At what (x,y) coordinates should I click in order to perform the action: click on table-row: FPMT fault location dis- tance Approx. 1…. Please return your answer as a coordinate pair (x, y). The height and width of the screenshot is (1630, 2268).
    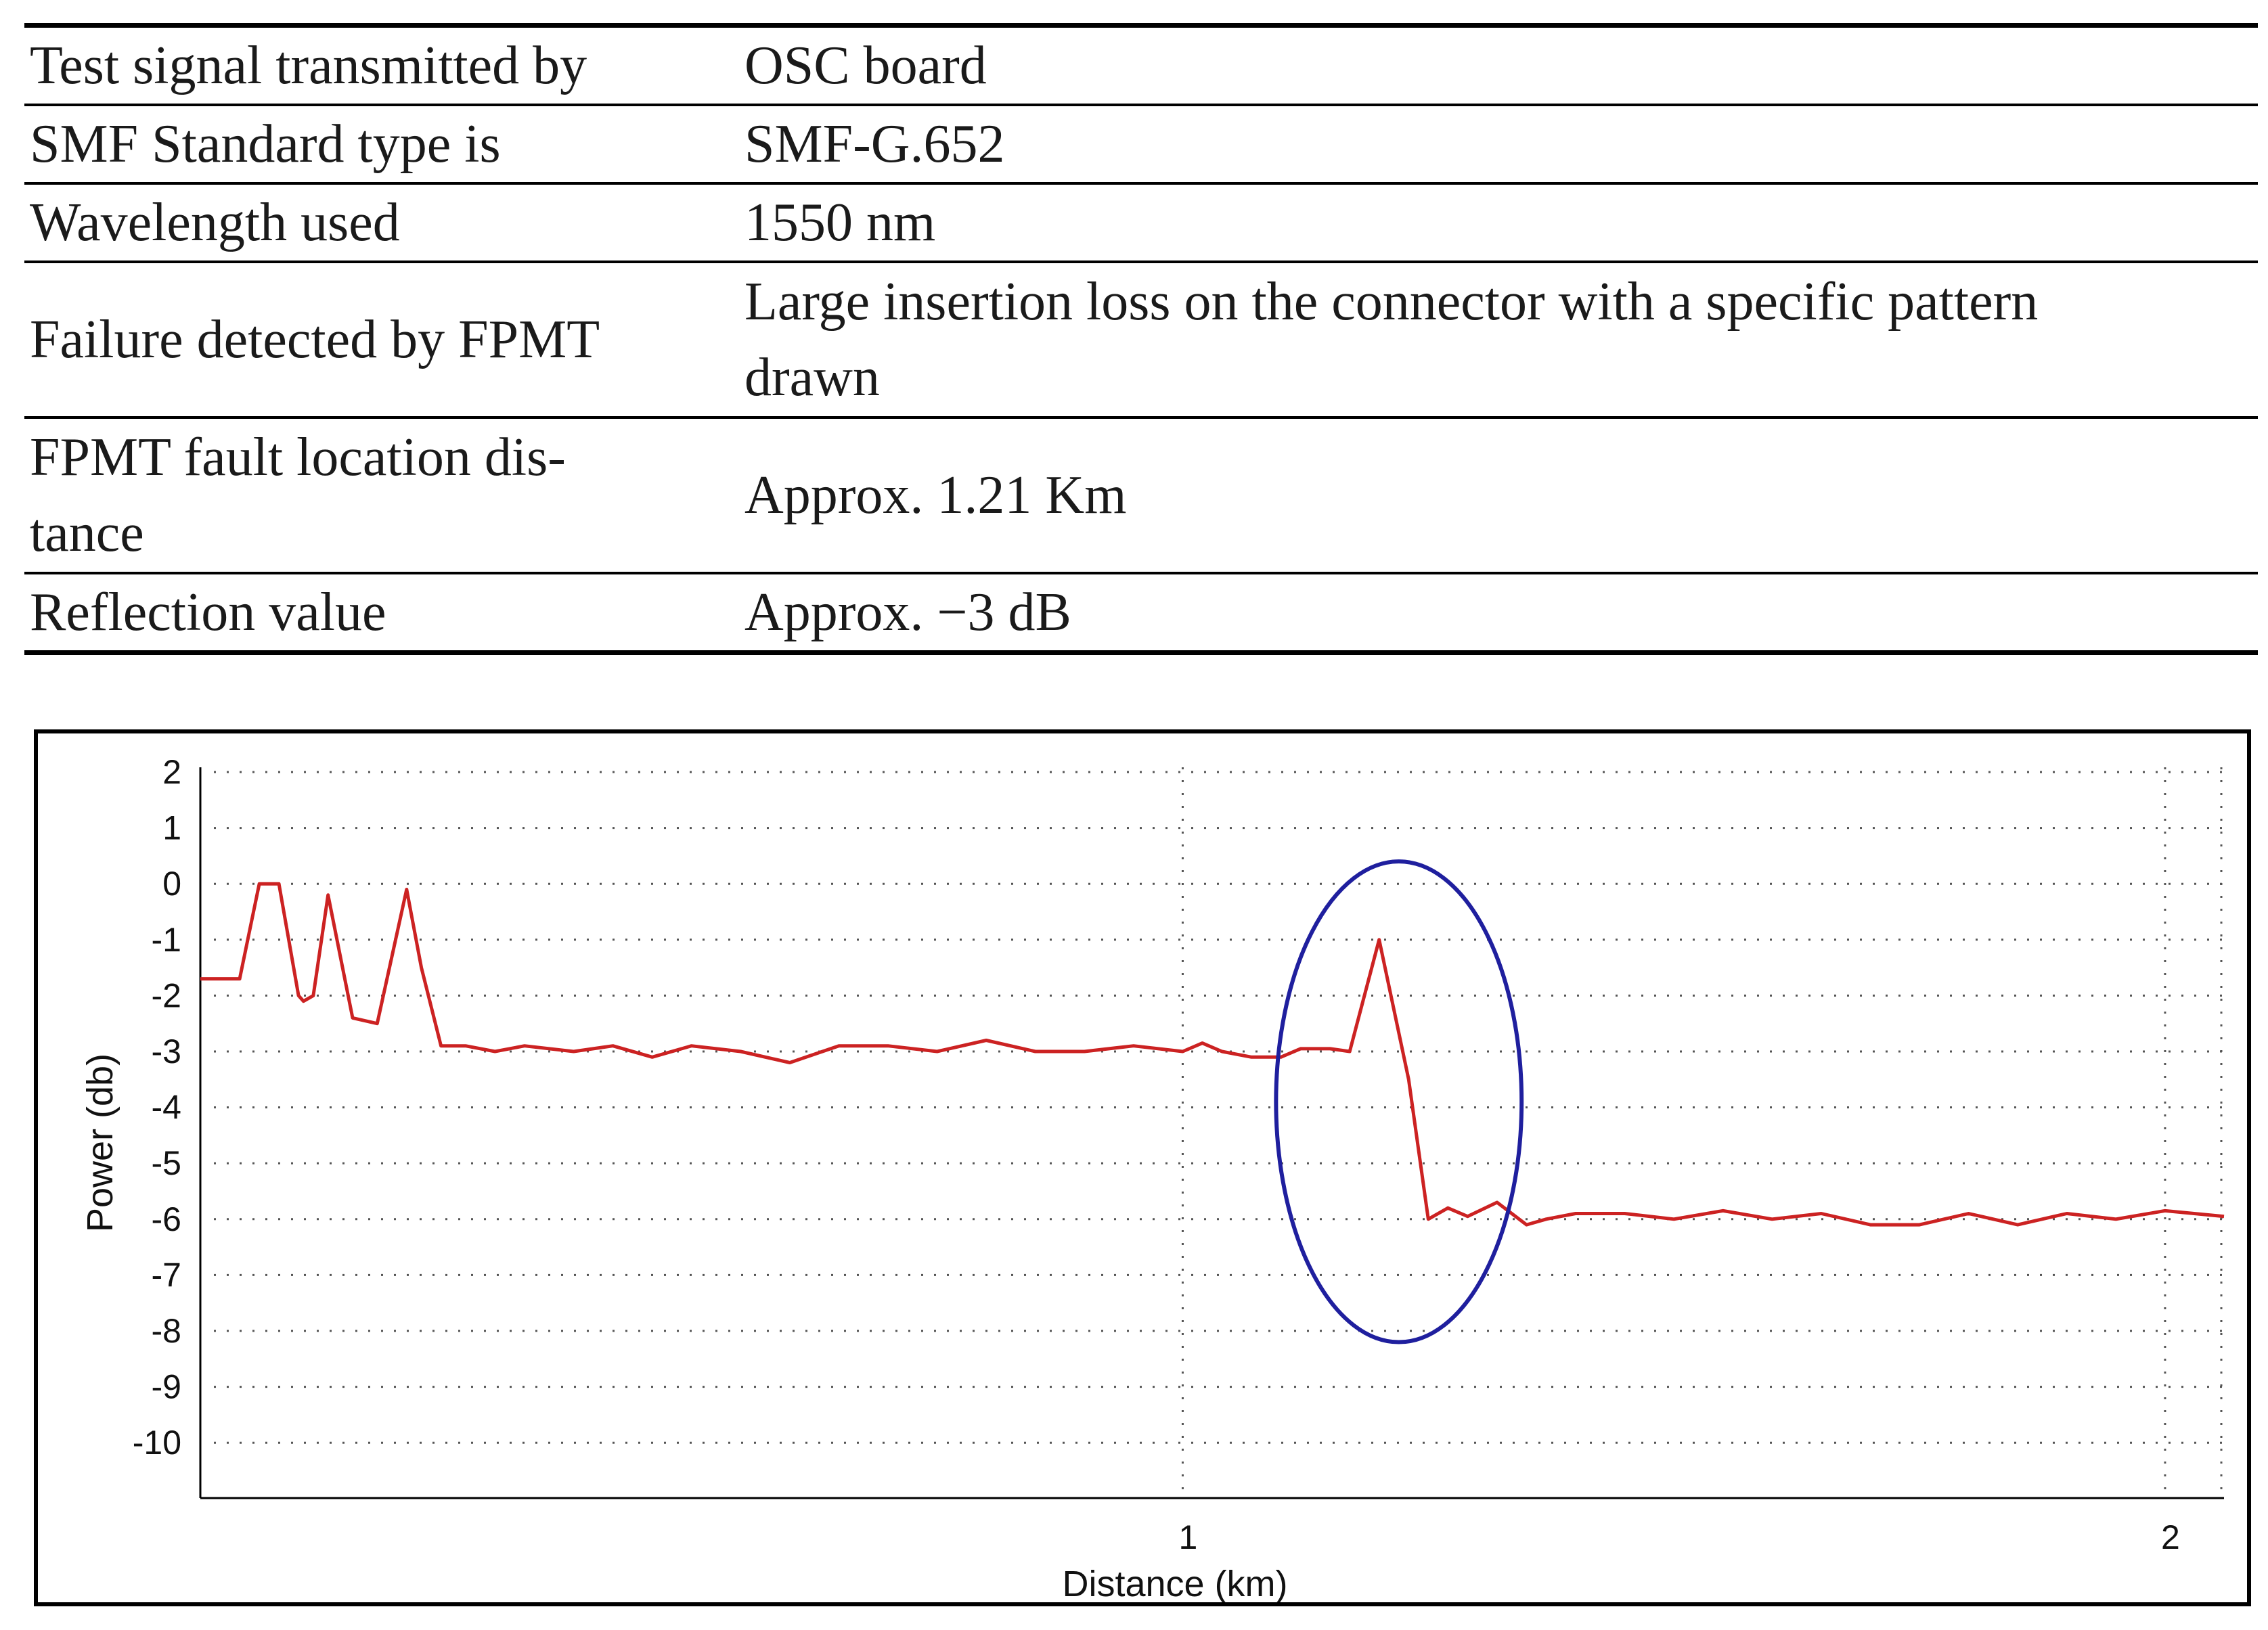
    Looking at the image, I should click on (1141, 495).